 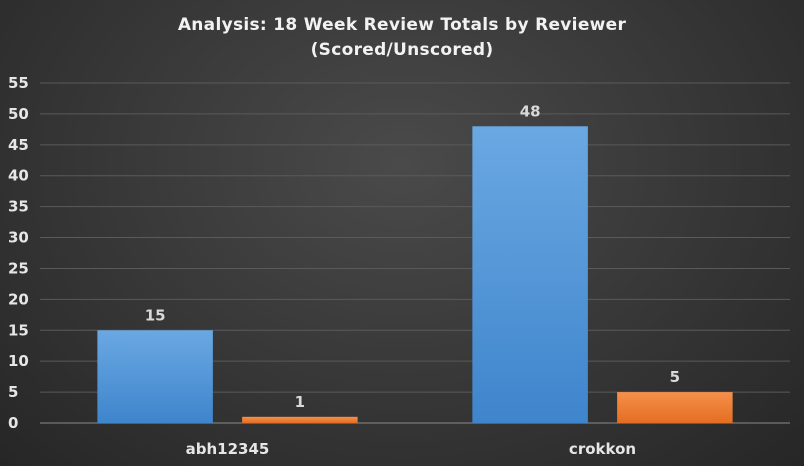 What do you see at coordinates (18, 145) in the screenshot?
I see `y-tick-label: 45` at bounding box center [18, 145].